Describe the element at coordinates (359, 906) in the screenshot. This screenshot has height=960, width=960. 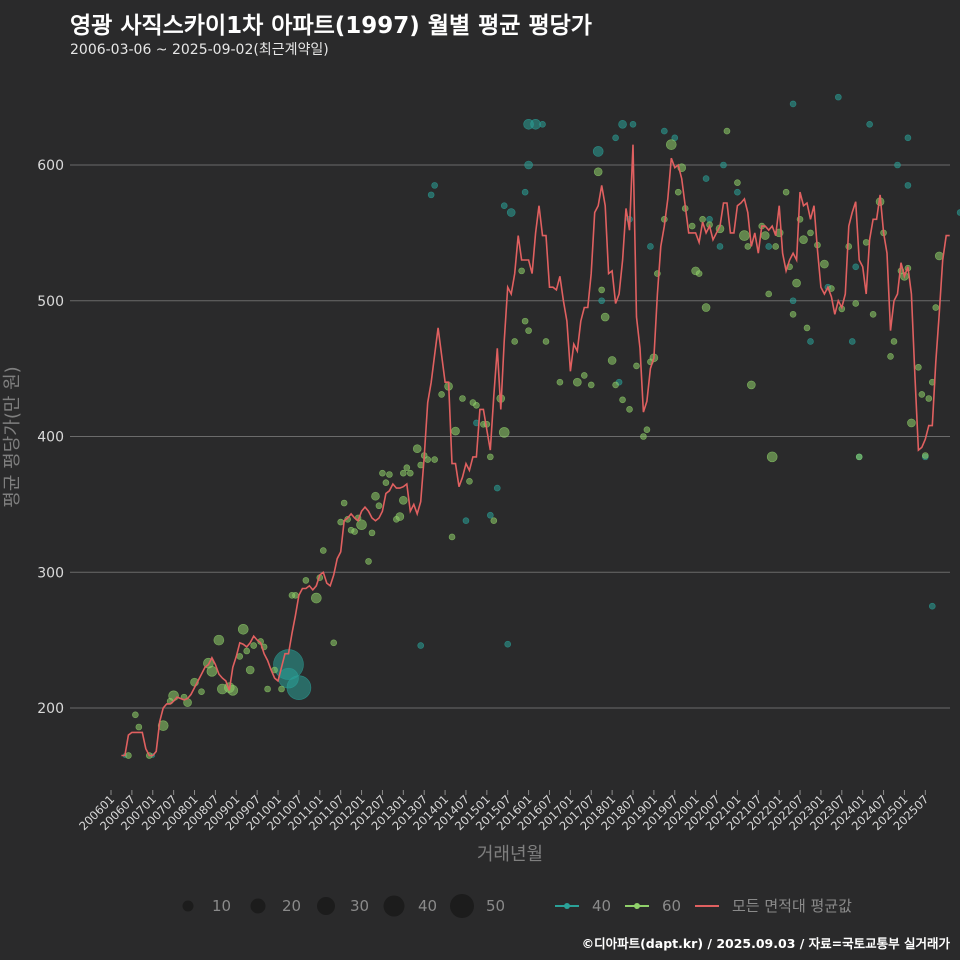
I see `legend-size-label: 30` at that location.